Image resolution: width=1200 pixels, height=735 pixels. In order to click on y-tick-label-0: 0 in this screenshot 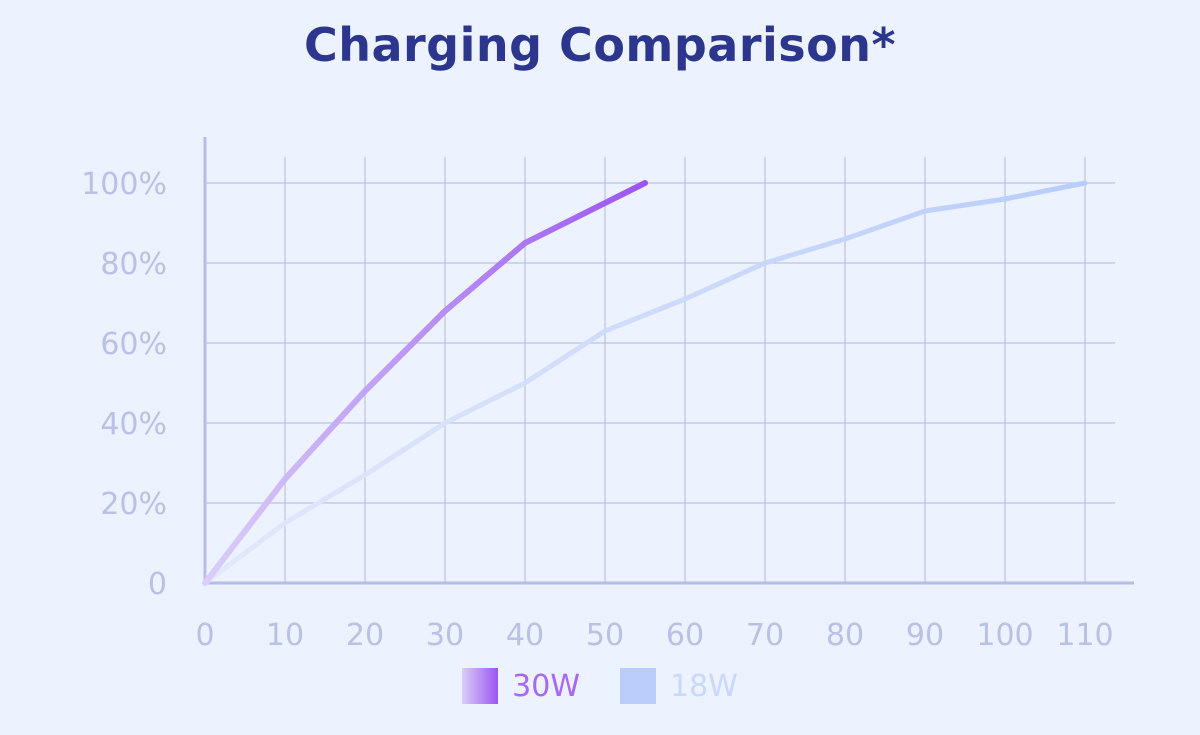, I will do `click(157, 584)`.